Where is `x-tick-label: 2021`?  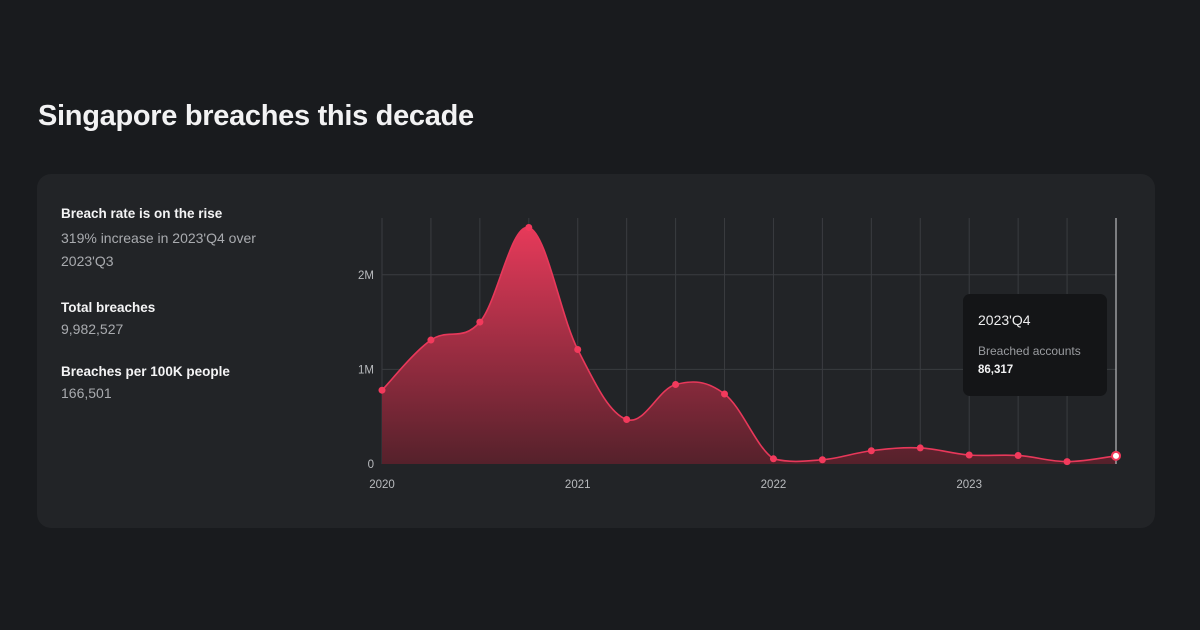
x-tick-label: 2021 is located at coordinates (578, 485).